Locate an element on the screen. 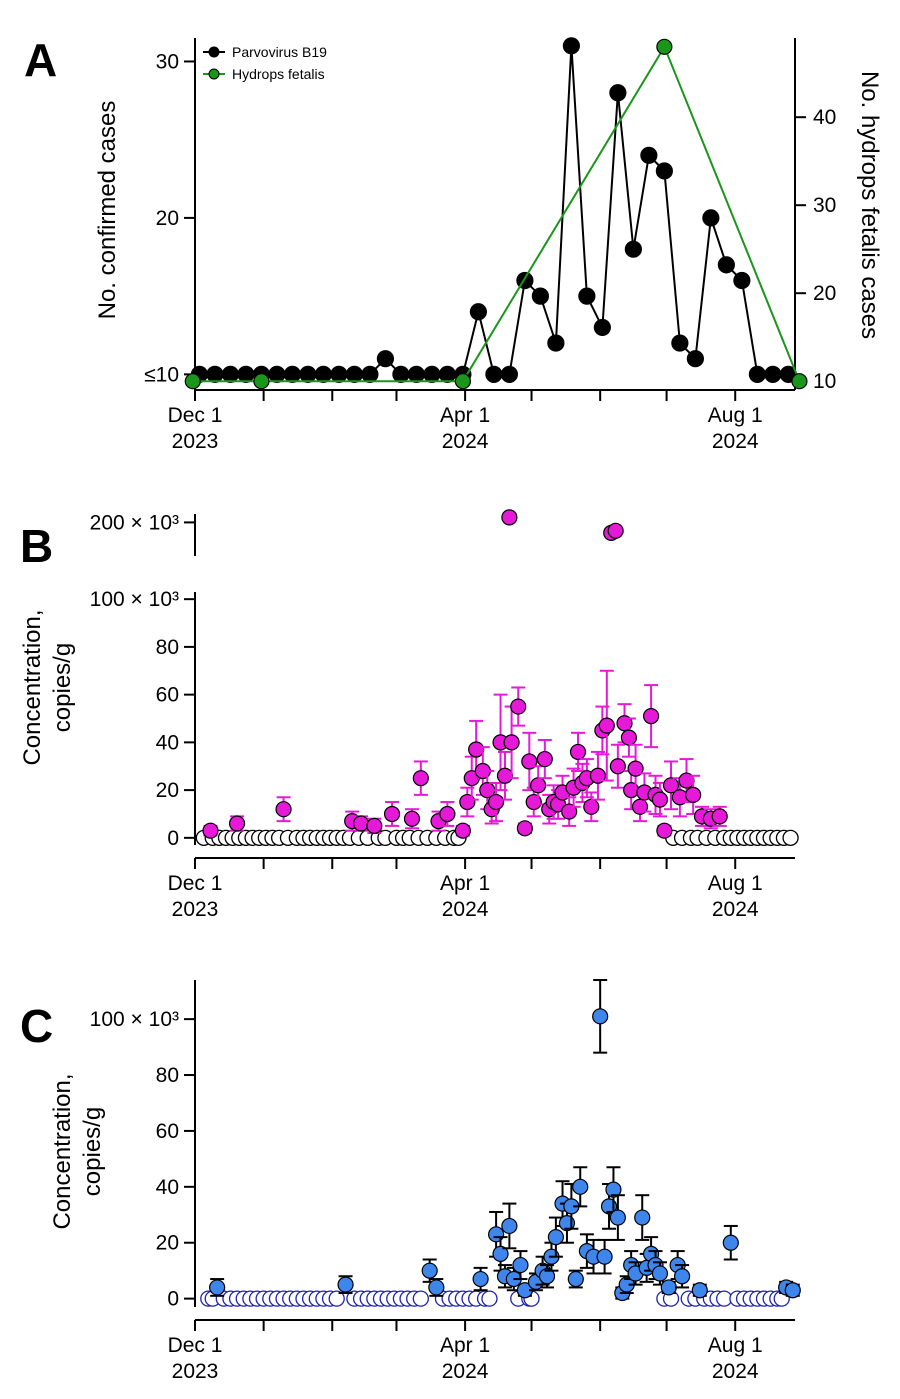 The image size is (900, 1399). y-tick-label-right: 20 is located at coordinates (824, 293).